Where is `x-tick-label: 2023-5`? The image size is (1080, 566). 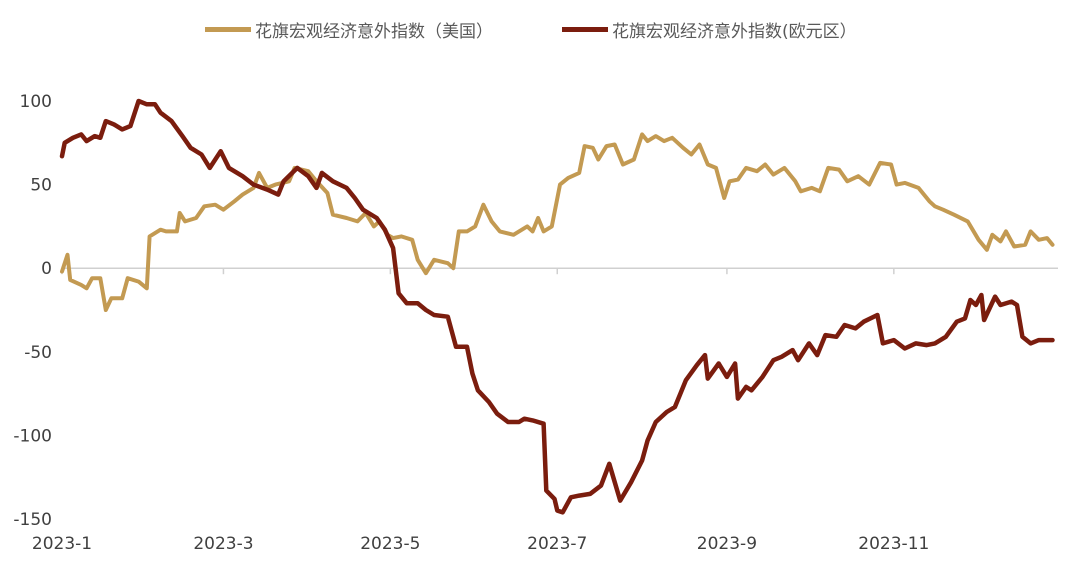
x-tick-label: 2023-5 is located at coordinates (390, 544).